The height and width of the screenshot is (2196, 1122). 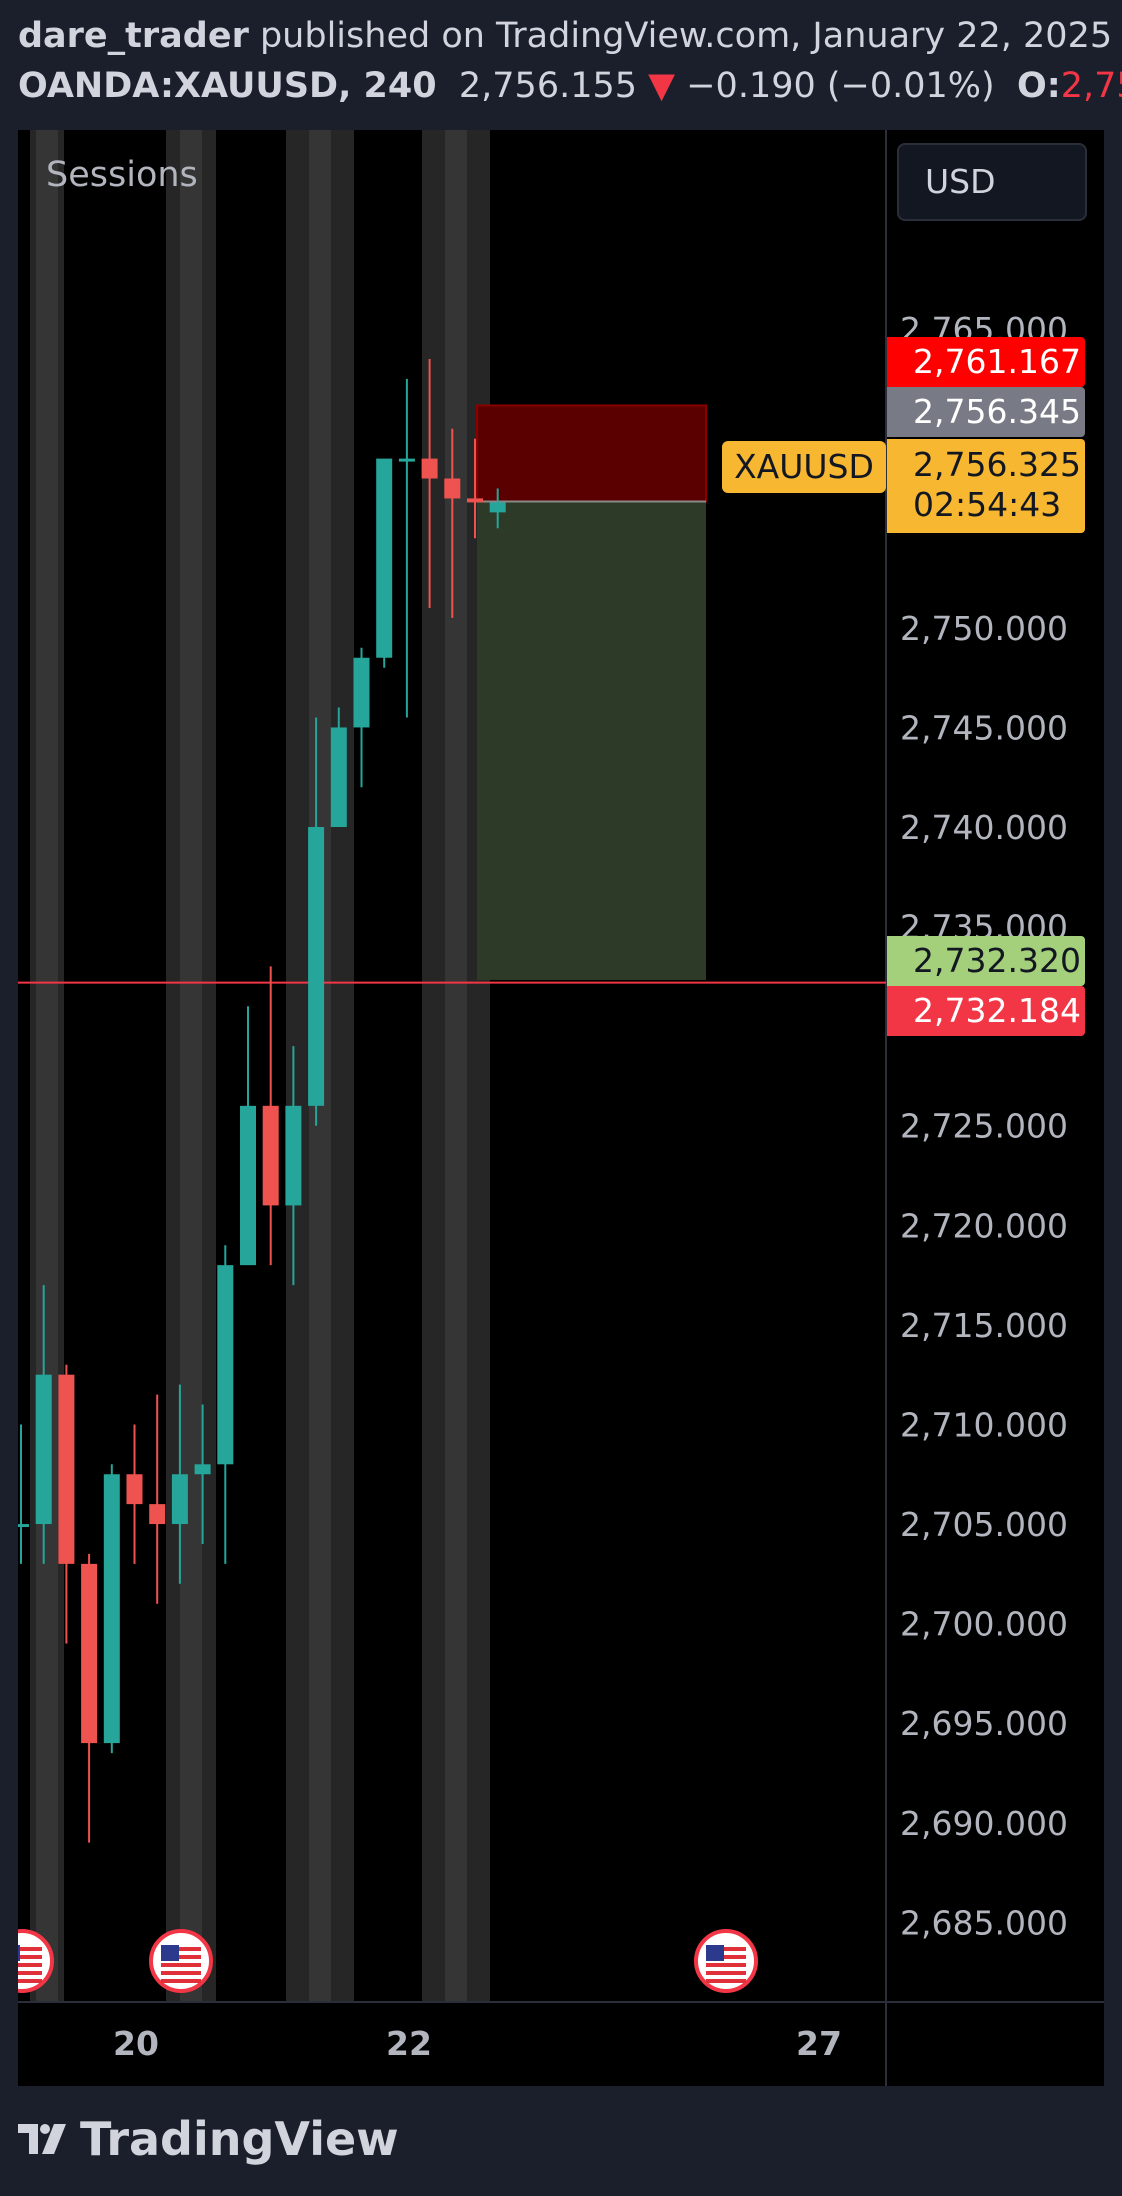 I want to click on price-change: −0.190 (−0.01%), so click(x=840, y=86).